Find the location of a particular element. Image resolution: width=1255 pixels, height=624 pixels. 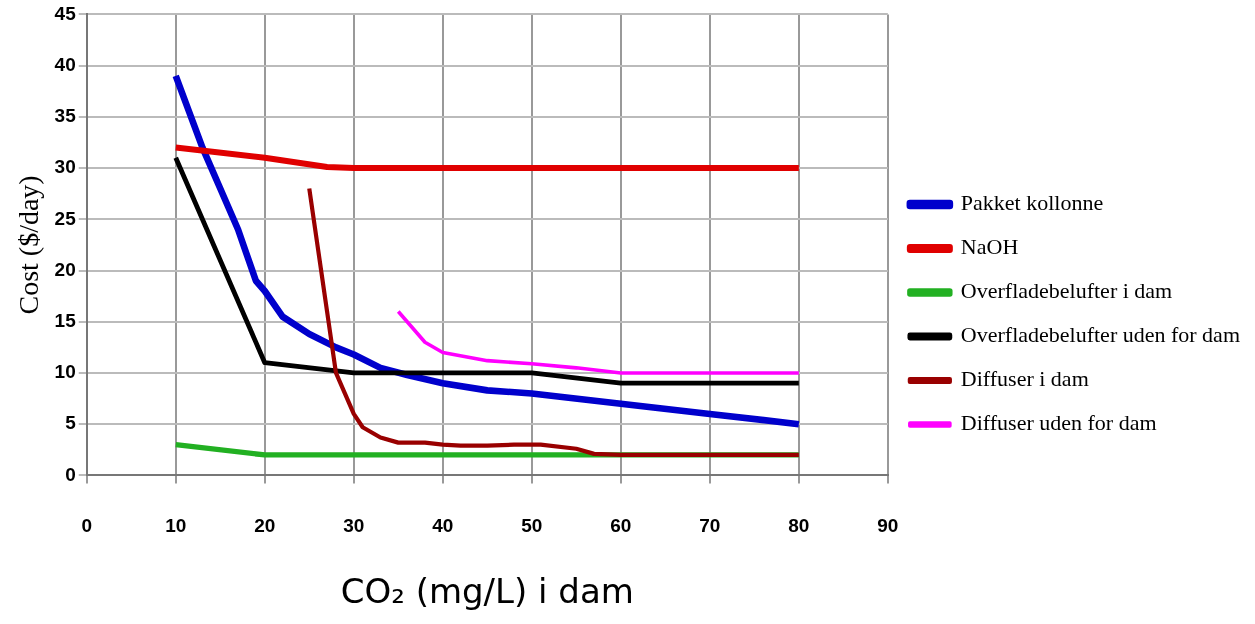

x-tick-label: 10 is located at coordinates (176, 526).